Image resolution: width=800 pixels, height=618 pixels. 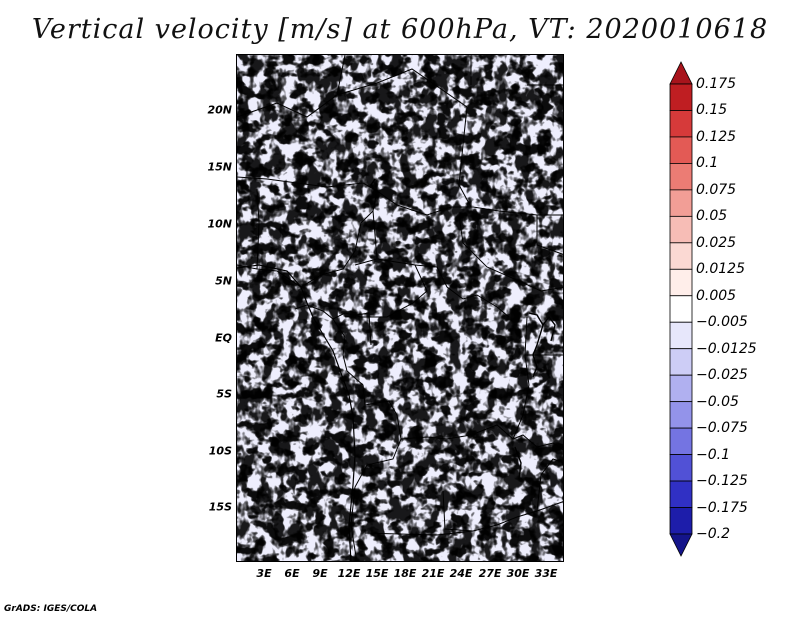 What do you see at coordinates (722, 322) in the screenshot?
I see `colorbar-label: −0.005` at bounding box center [722, 322].